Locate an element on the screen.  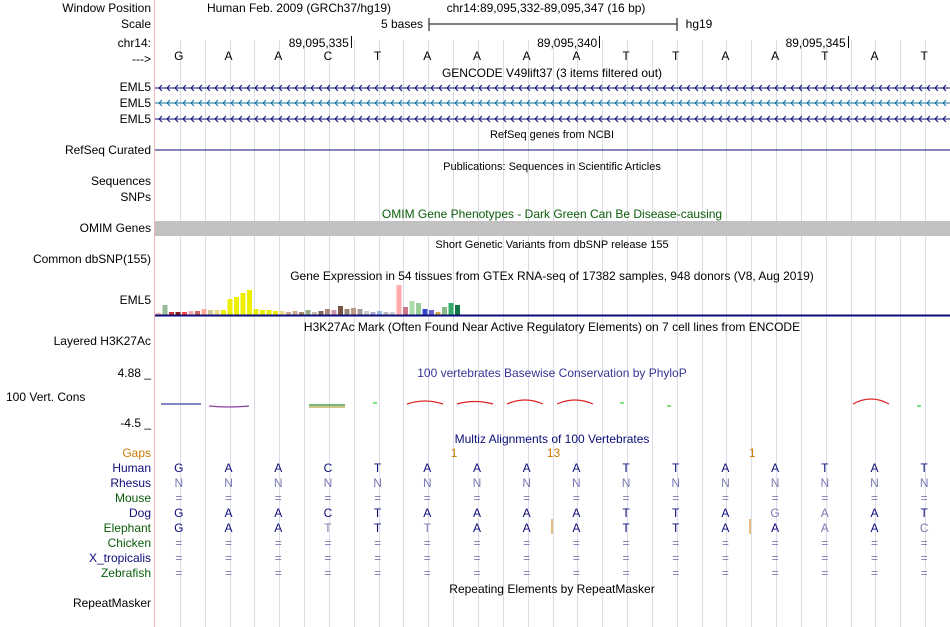
refseq-title: RefSeq genes from NCBI is located at coordinates (552, 135).